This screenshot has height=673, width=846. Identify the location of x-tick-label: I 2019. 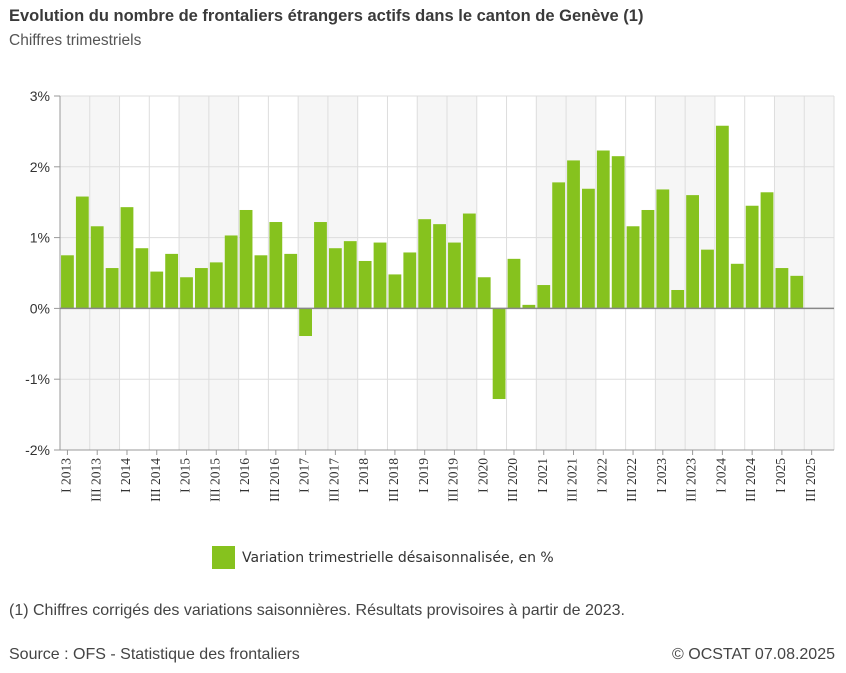
(423, 475).